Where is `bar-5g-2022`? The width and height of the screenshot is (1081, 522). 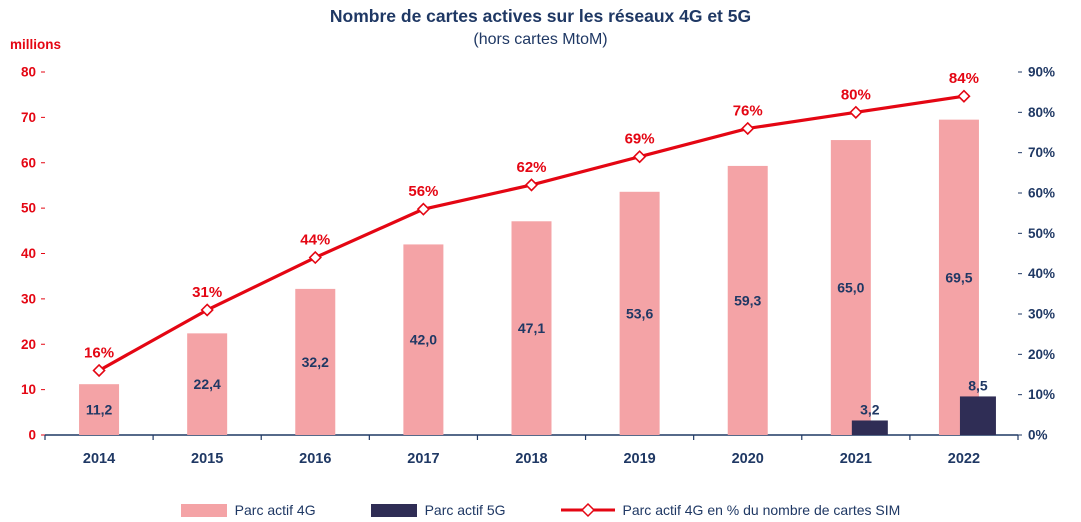
bar-5g-2022 is located at coordinates (977, 415).